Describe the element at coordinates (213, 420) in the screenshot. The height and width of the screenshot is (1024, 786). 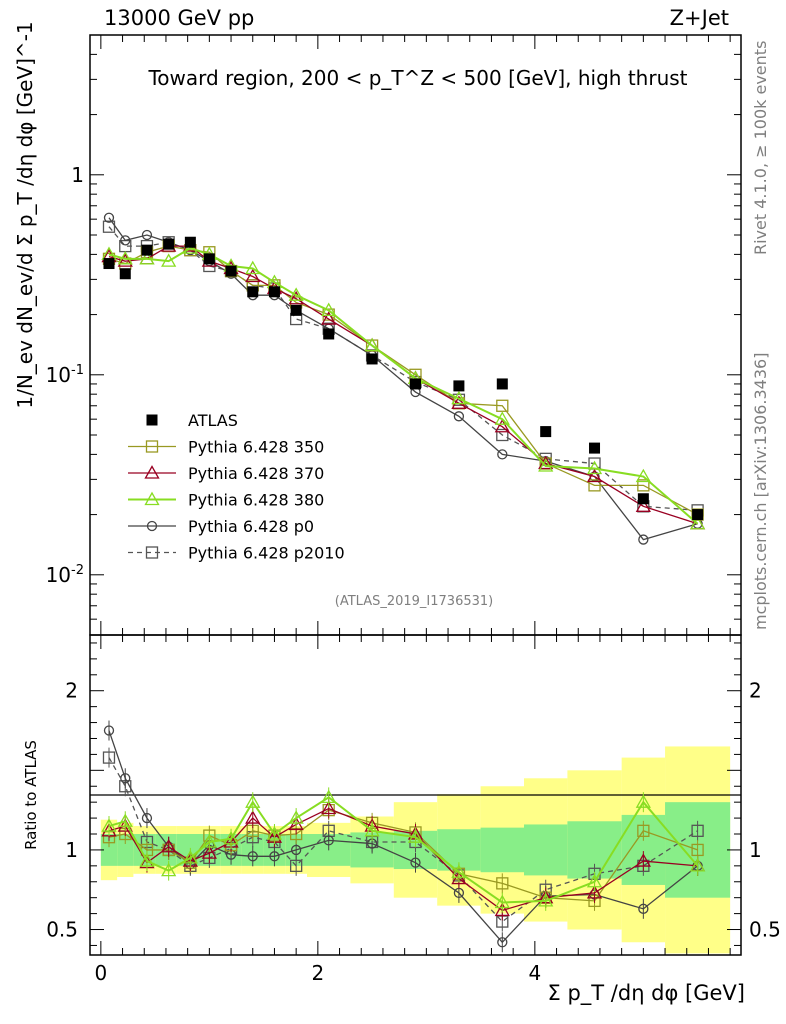
I see `legend-label-atlas: ATLAS` at that location.